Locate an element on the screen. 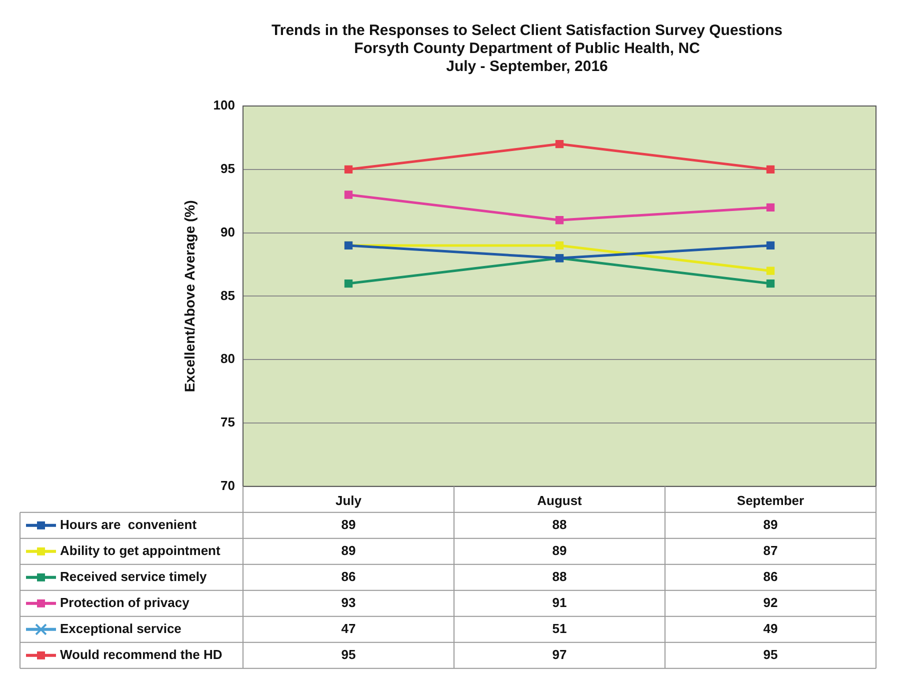 The image size is (898, 691). legend-label: Exceptional service is located at coordinates (121, 628).